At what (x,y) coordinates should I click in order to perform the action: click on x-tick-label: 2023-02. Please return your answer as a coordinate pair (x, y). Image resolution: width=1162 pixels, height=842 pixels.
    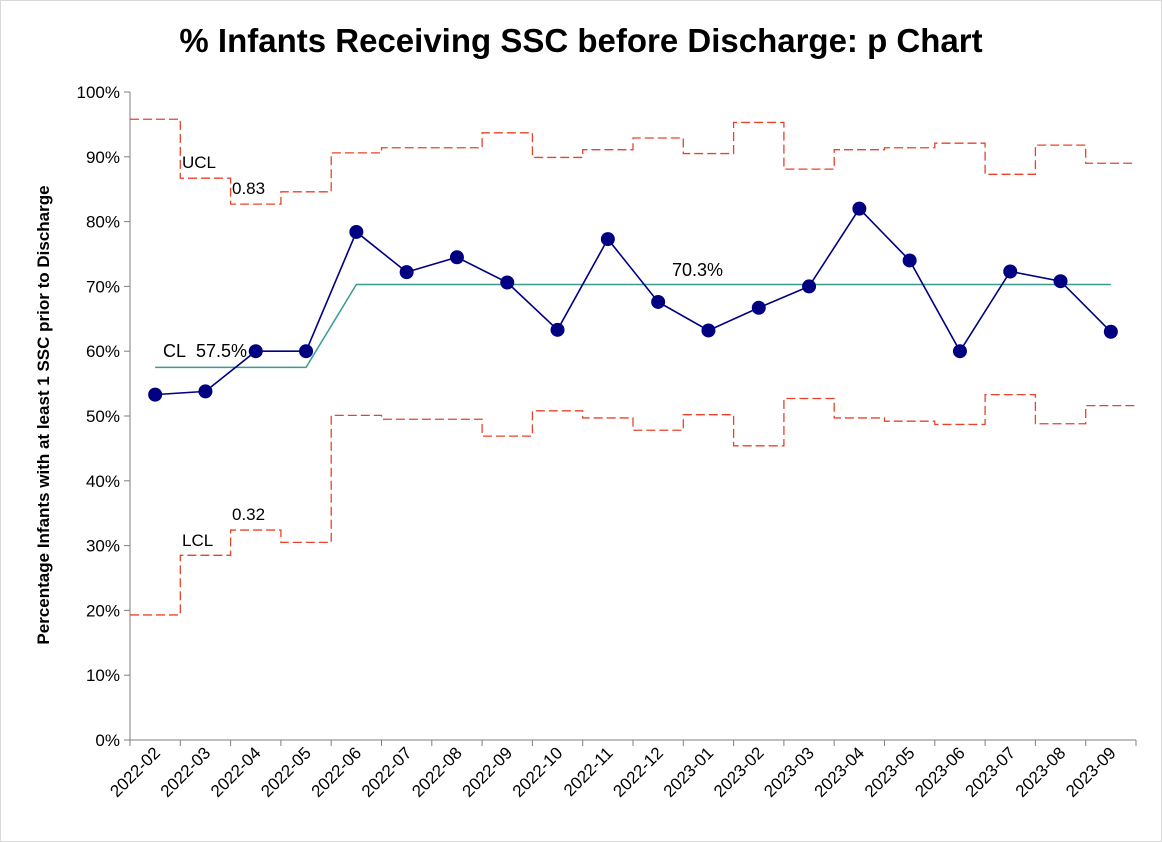
    Looking at the image, I should click on (739, 772).